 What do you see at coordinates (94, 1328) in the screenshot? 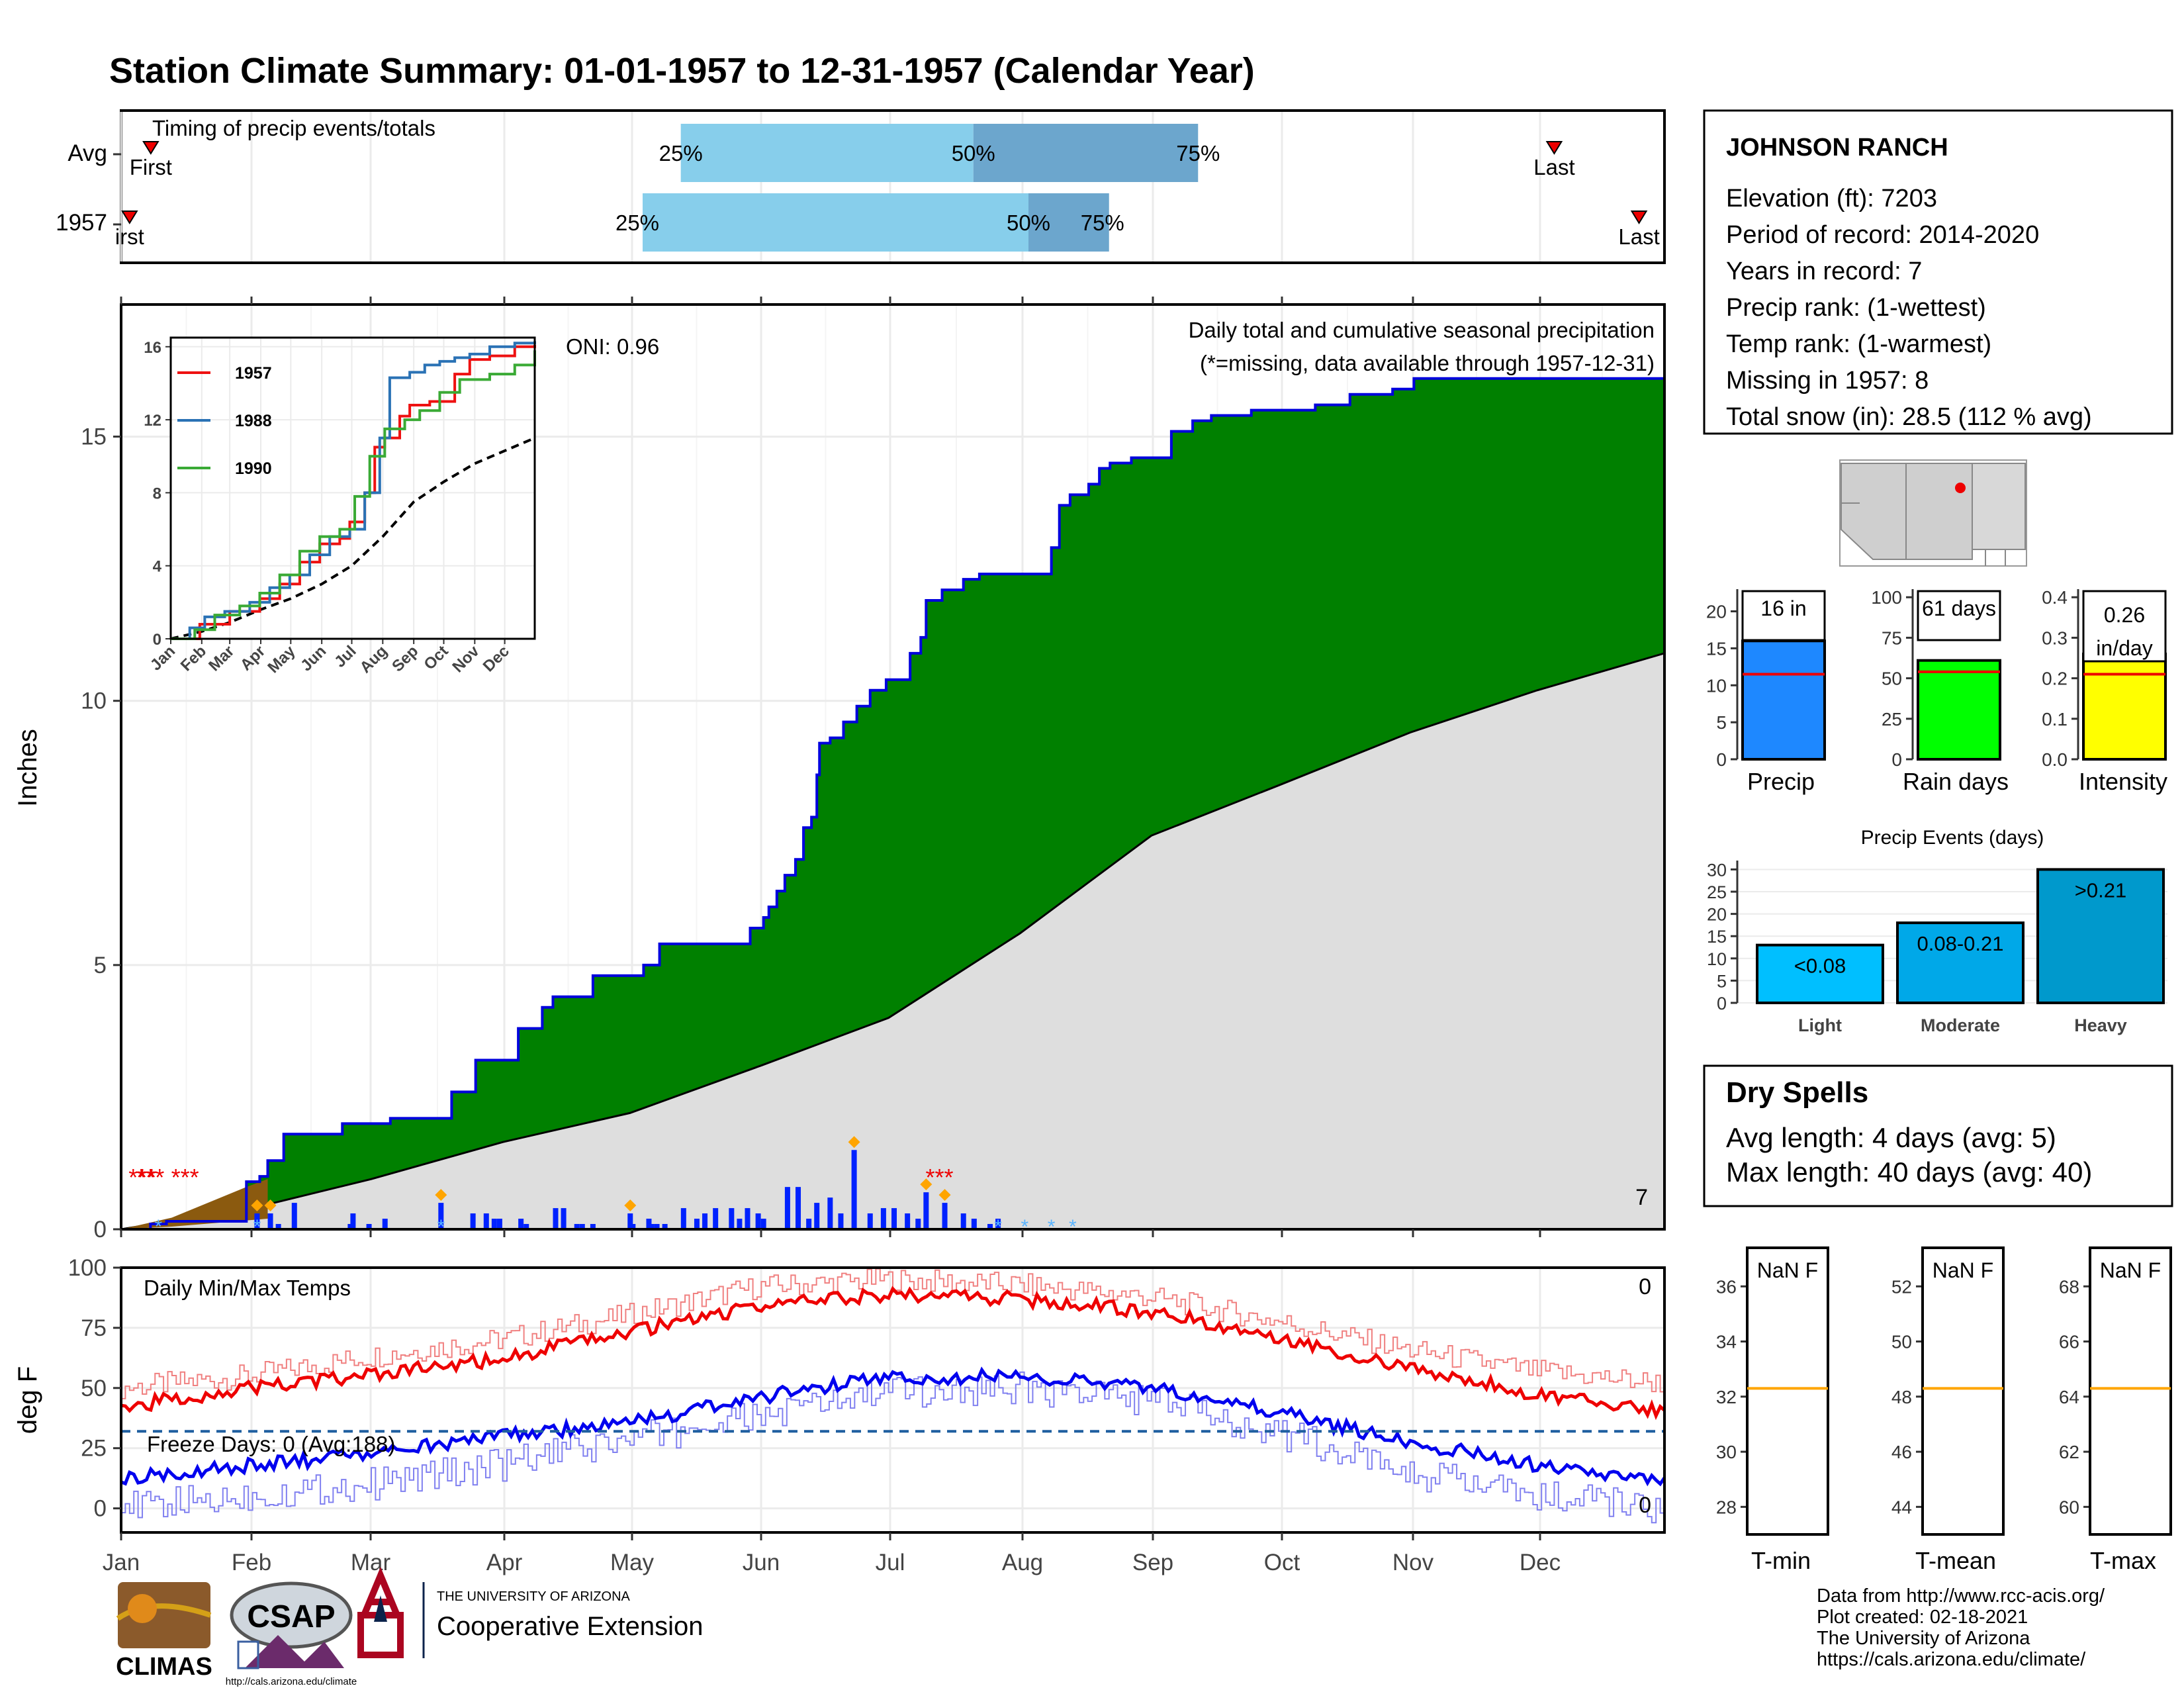
I see `temp-ytick-label: 75` at bounding box center [94, 1328].